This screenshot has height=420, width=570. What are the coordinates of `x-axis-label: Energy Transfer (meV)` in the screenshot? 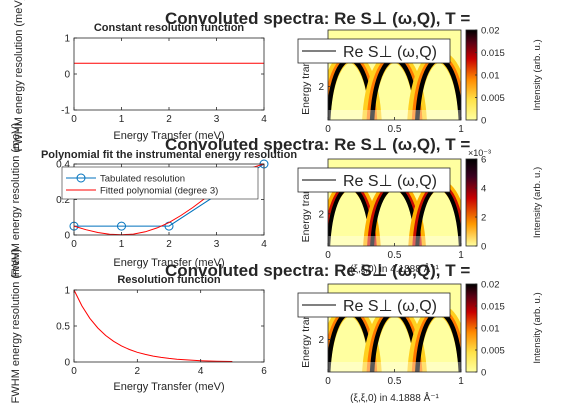 It's located at (168, 387).